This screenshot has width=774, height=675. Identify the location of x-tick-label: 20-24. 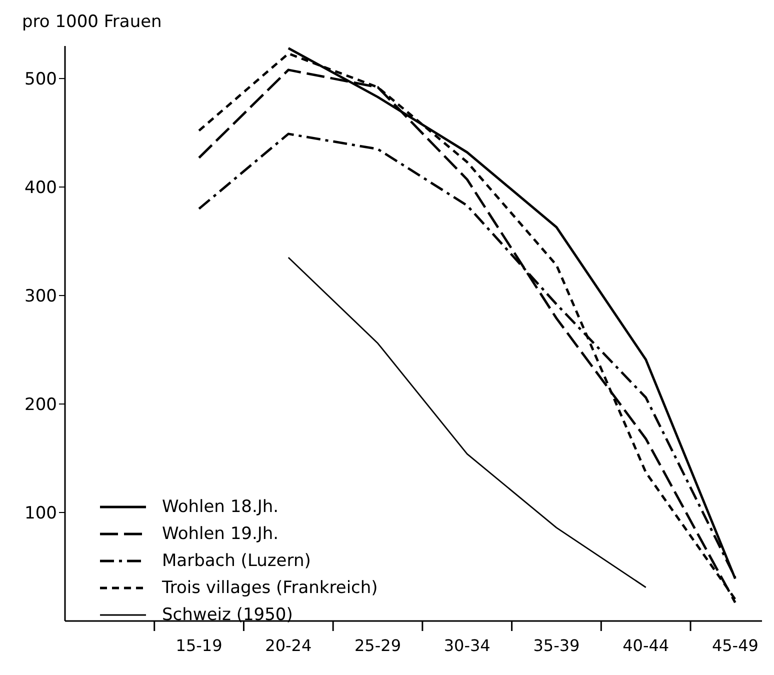
(288, 645).